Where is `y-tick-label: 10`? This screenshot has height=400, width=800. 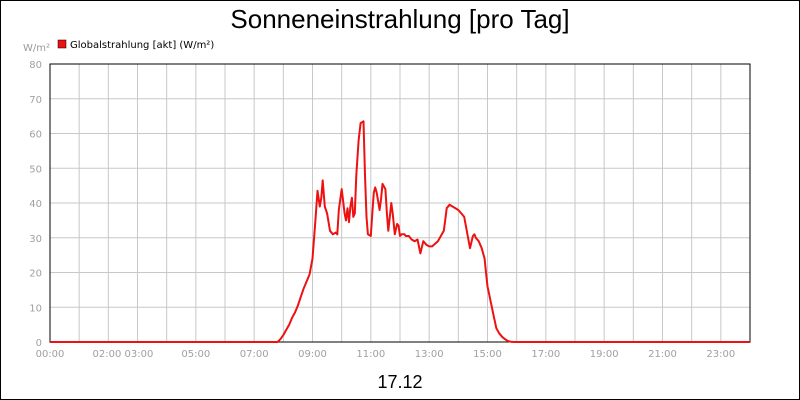 y-tick-label: 10 is located at coordinates (35, 308).